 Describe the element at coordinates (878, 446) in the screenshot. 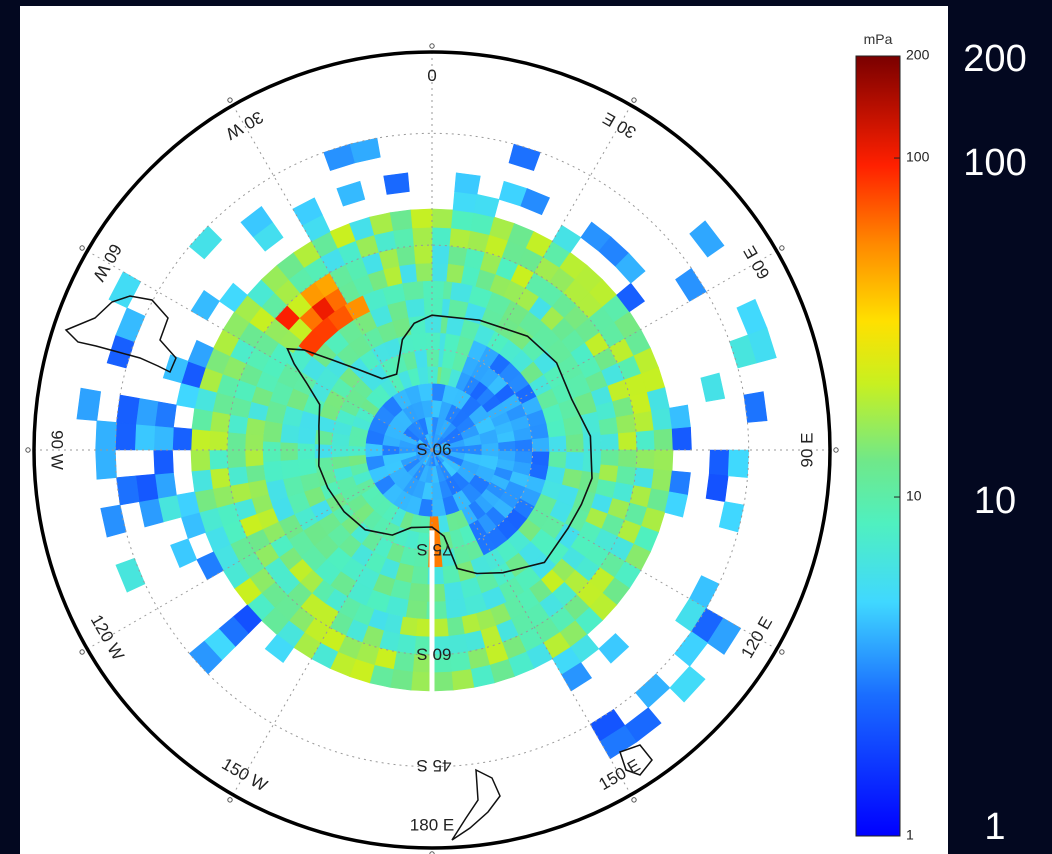

I see `colorbar-gradient` at that location.